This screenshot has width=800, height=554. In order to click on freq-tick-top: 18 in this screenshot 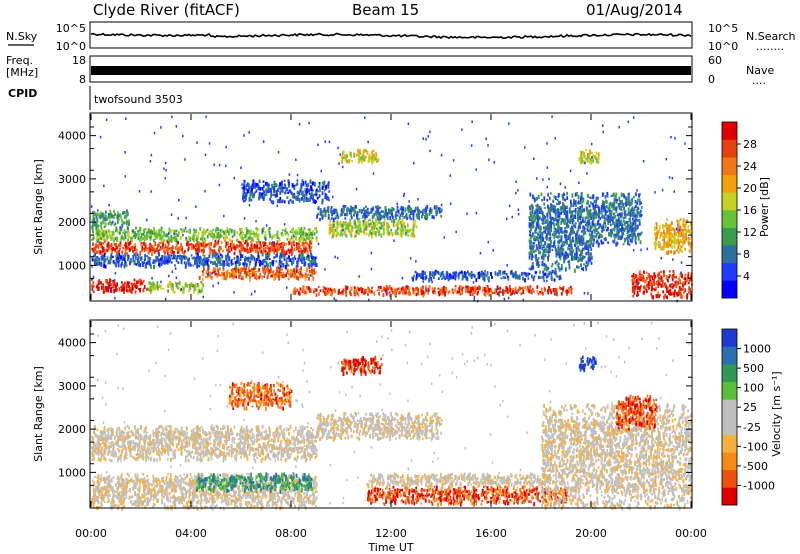, I will do `click(79, 60)`.